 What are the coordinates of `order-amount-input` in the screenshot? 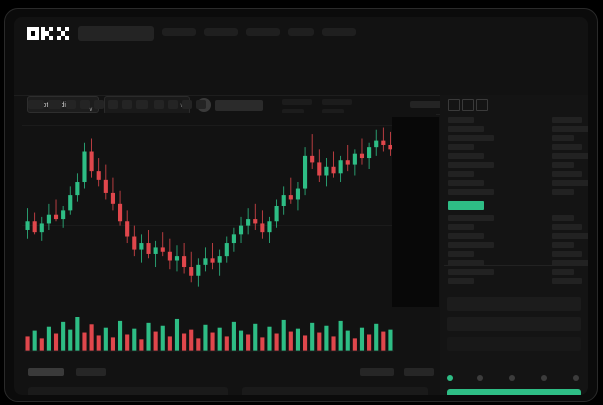 It's located at (514, 324).